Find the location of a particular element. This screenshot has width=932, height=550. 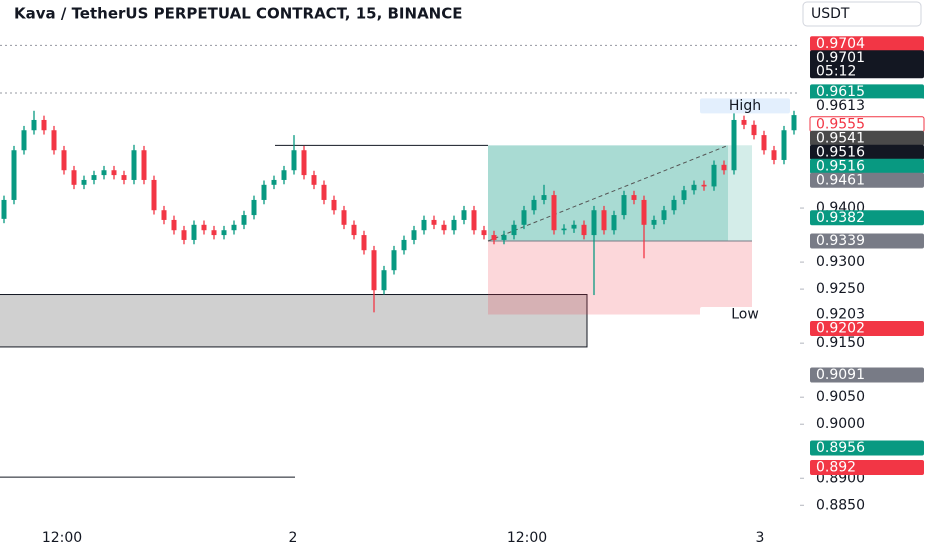

price-badge-label: 0.9203 is located at coordinates (840, 315).